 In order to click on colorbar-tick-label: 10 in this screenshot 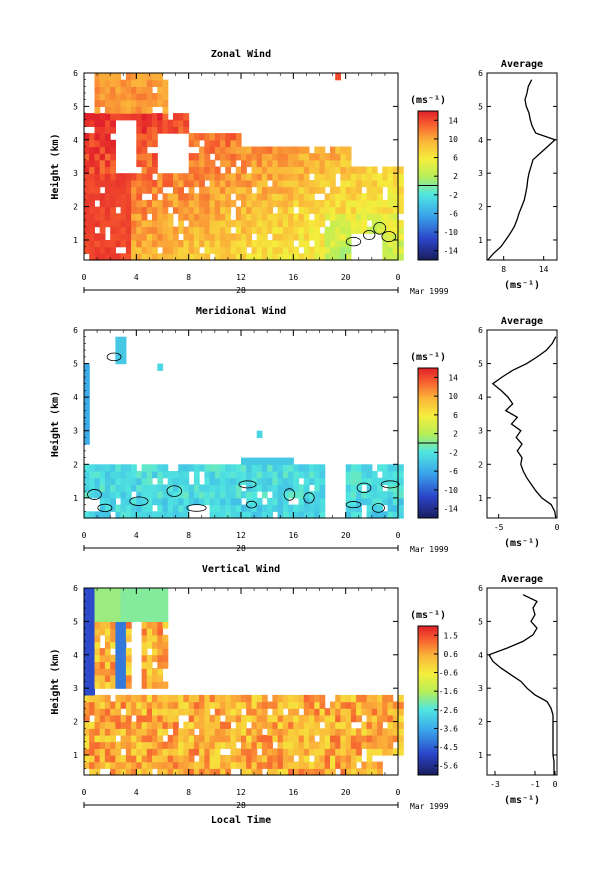, I will do `click(453, 139)`.